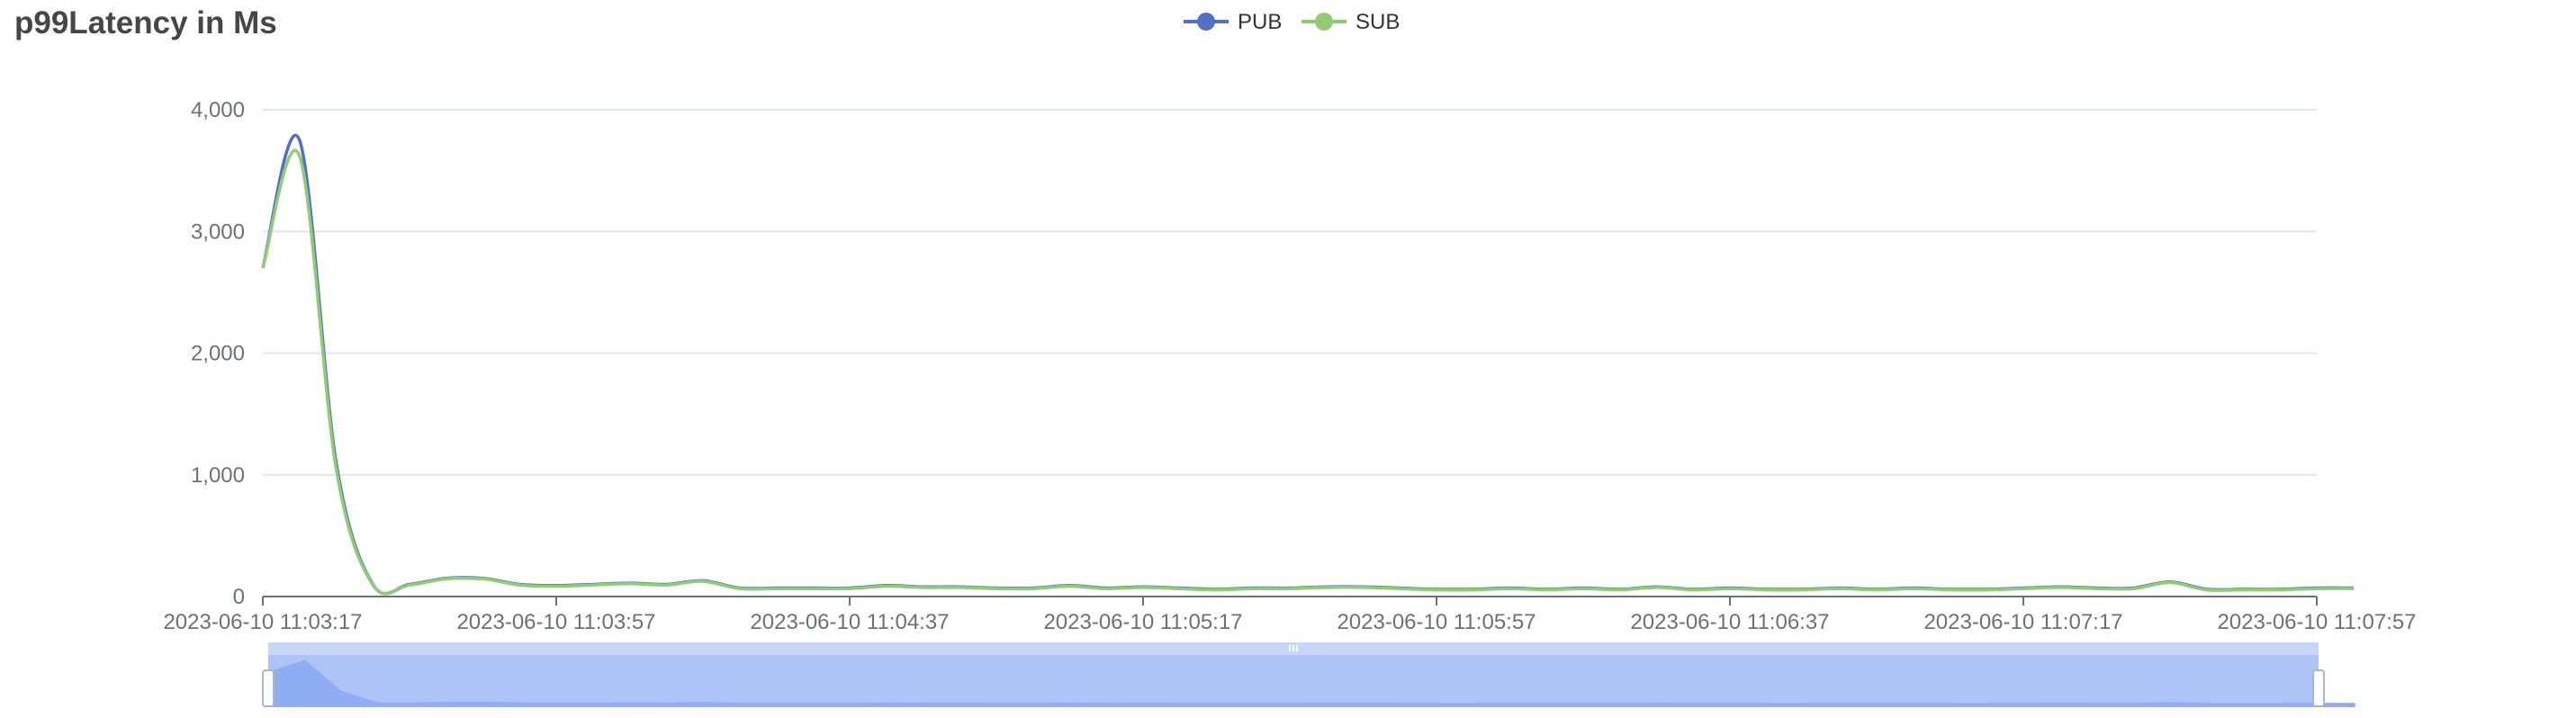  Describe the element at coordinates (1378, 22) in the screenshot. I see `legend-label: SUB` at that location.